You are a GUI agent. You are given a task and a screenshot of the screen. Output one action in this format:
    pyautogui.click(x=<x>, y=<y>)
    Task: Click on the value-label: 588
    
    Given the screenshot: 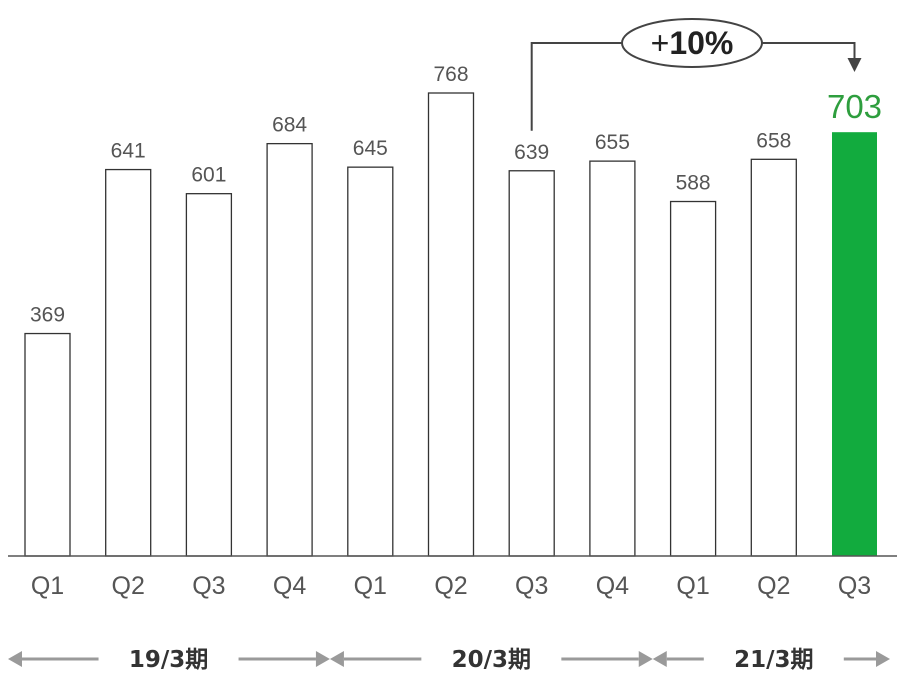 What is the action you would take?
    pyautogui.click(x=693, y=183)
    